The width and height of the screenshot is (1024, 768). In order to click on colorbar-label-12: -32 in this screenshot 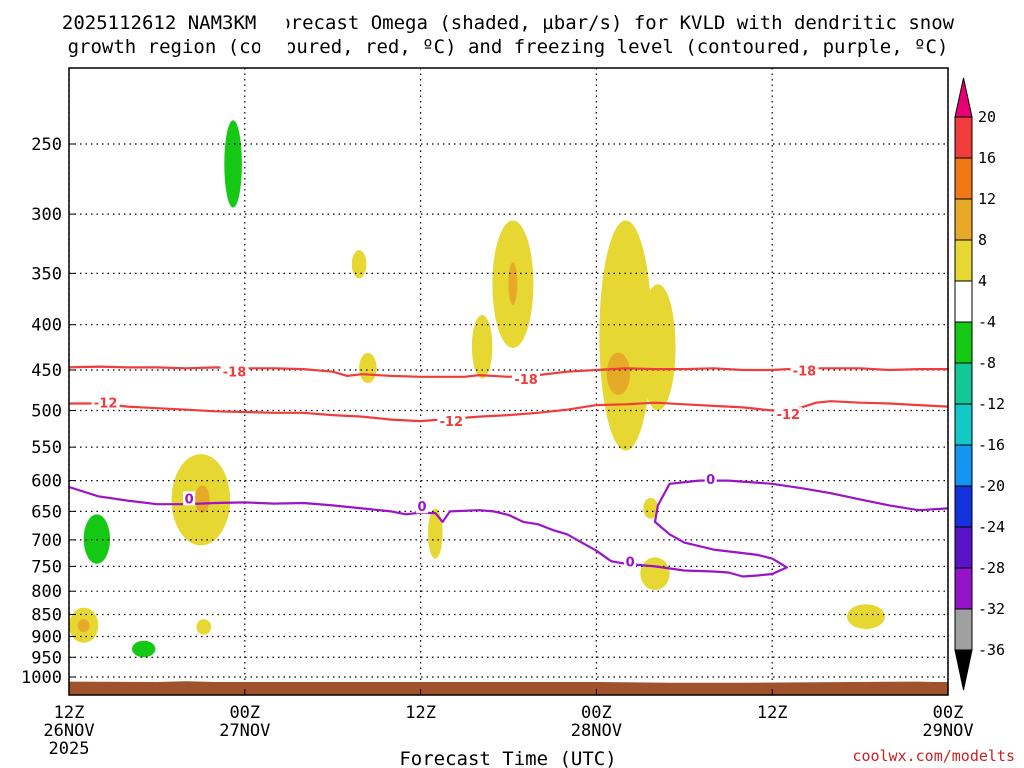, I will do `click(991, 609)`.